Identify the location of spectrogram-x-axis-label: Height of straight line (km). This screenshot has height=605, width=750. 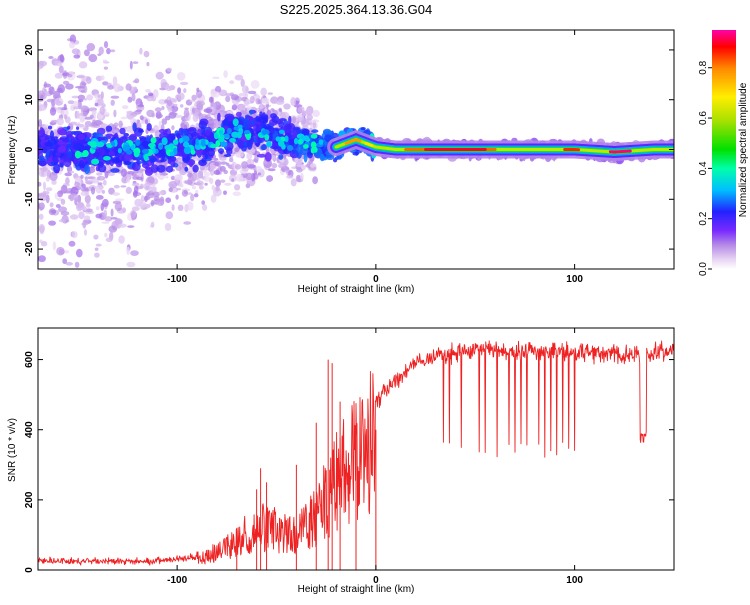
(356, 289).